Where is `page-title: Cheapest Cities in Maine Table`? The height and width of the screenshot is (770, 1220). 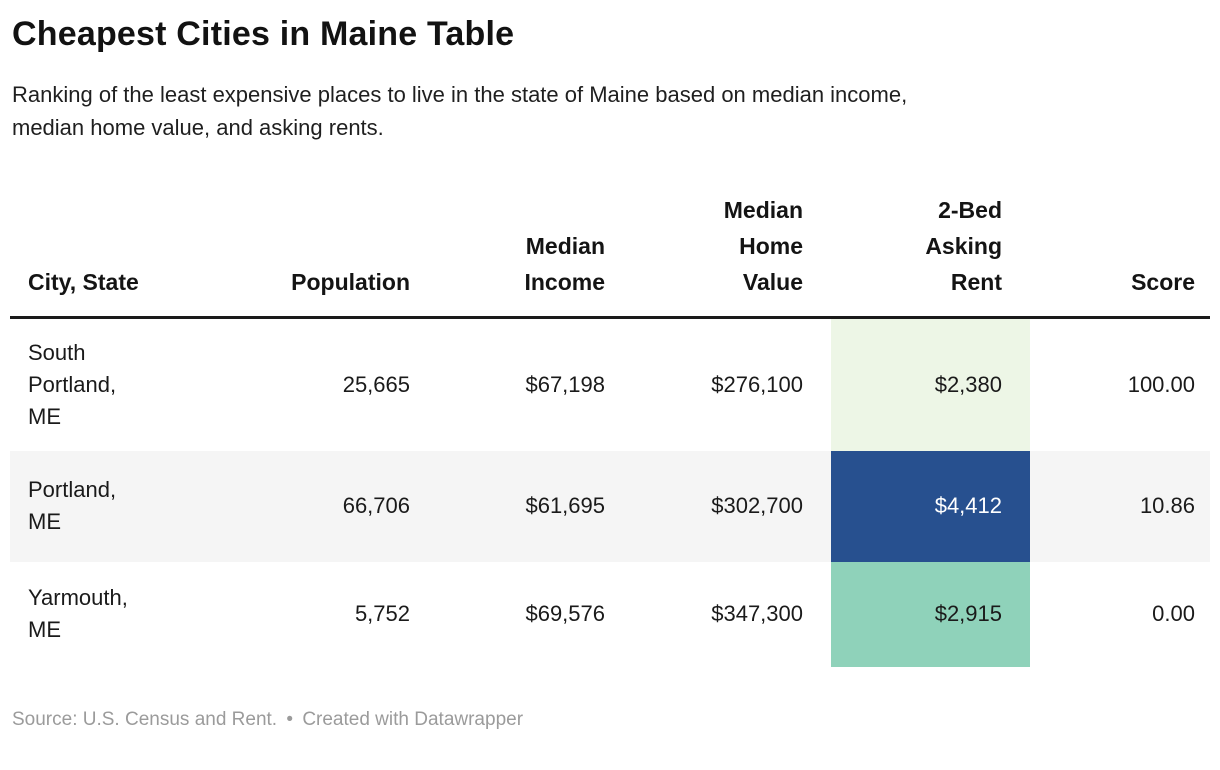 page-title: Cheapest Cities in Maine Table is located at coordinates (263, 34).